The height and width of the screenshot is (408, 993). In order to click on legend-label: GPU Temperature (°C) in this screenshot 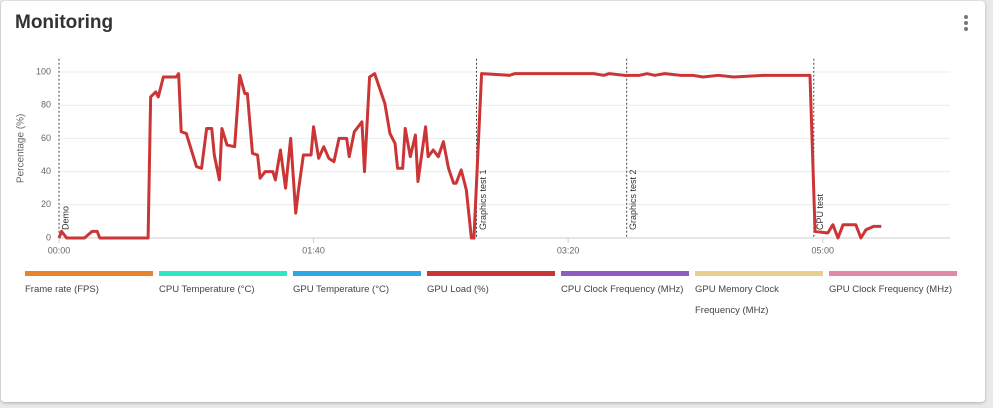, I will do `click(341, 289)`.